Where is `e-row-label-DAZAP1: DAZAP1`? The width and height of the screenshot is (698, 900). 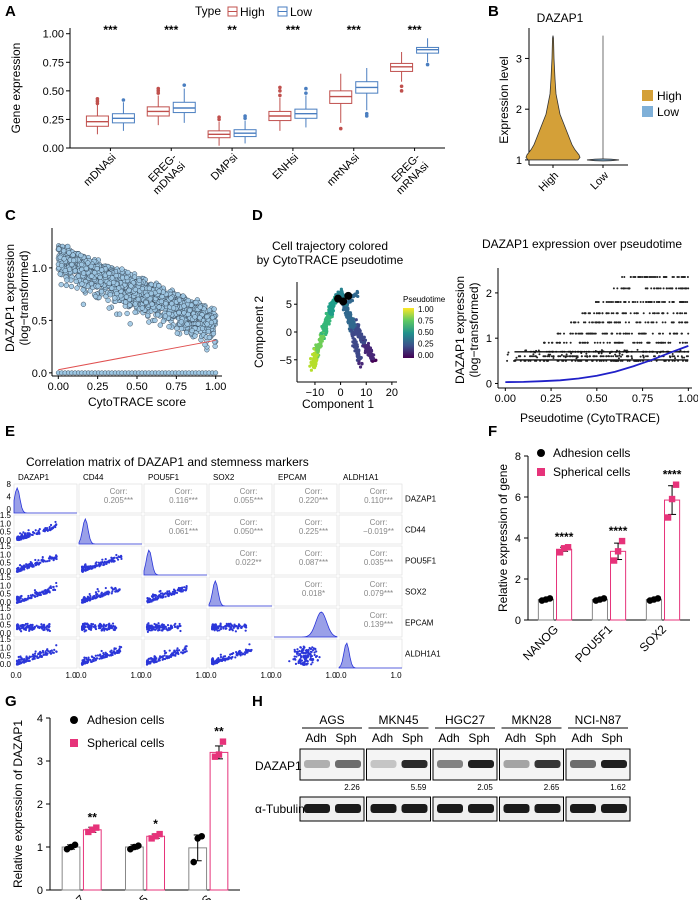 e-row-label-DAZAP1: DAZAP1 is located at coordinates (421, 499).